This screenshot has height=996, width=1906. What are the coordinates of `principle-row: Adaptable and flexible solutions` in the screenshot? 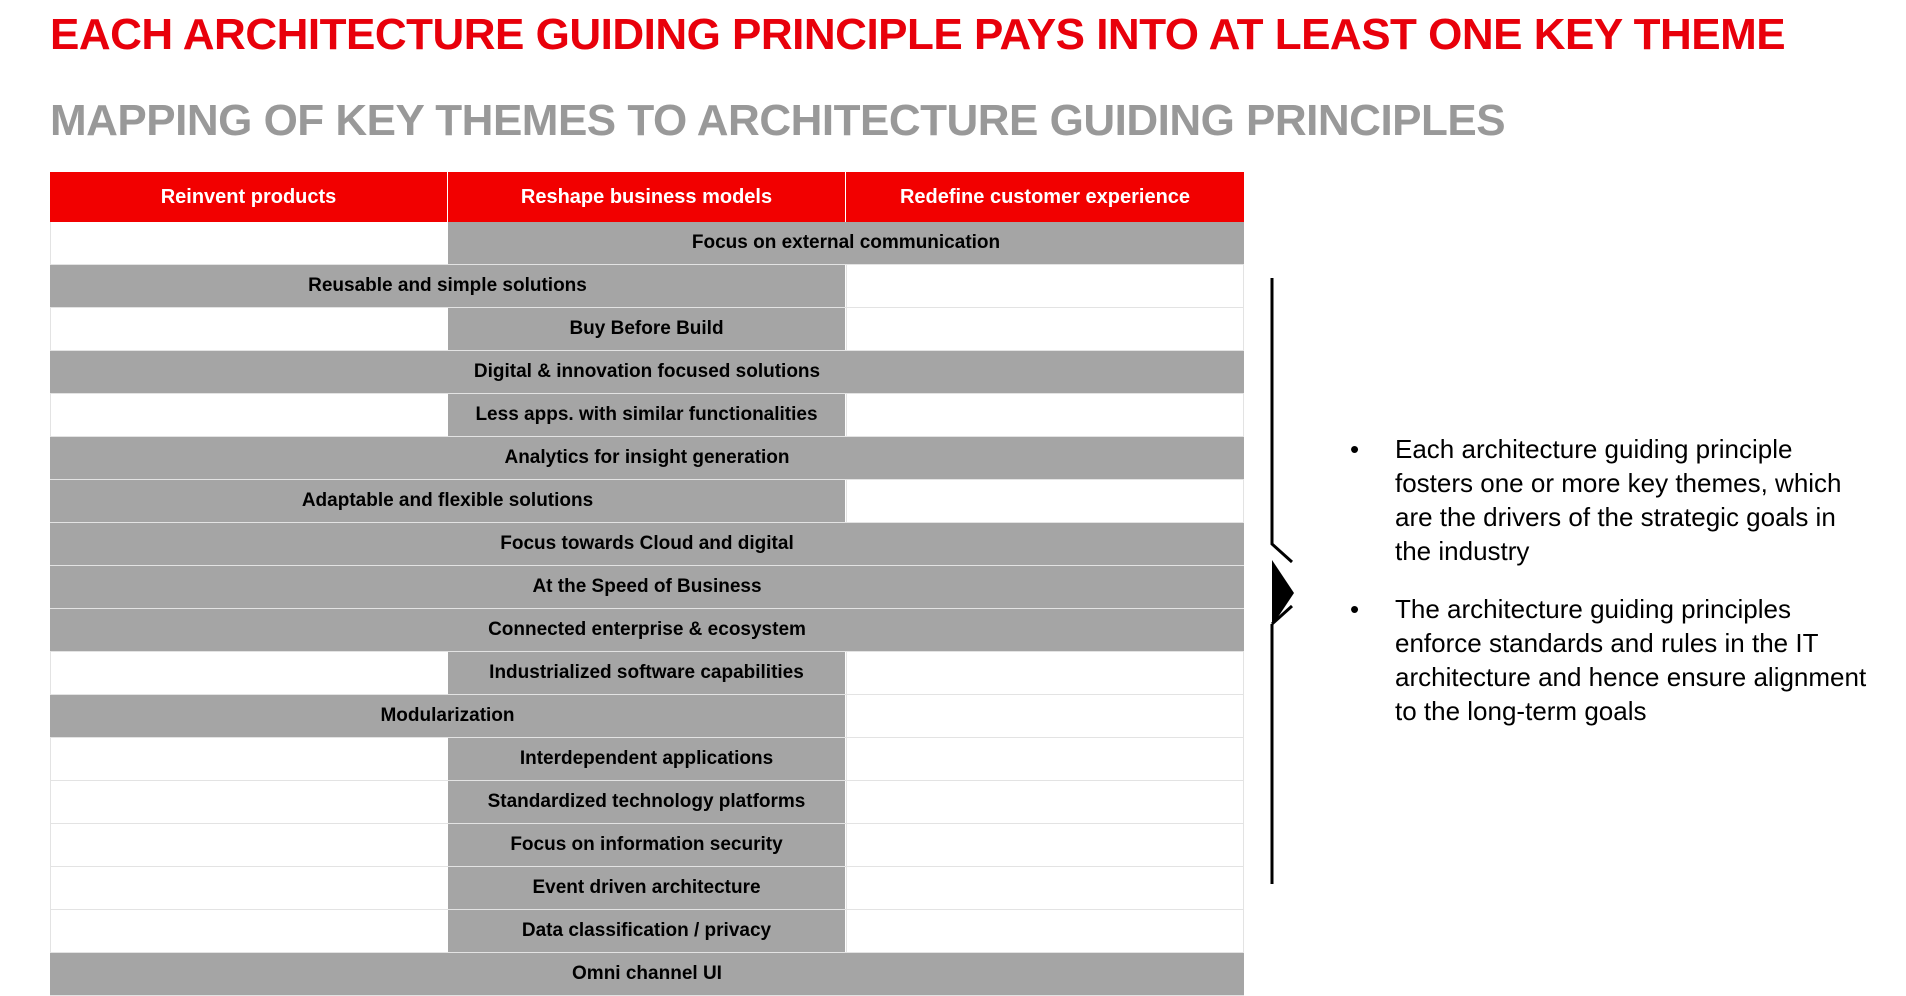 It's located at (647, 501).